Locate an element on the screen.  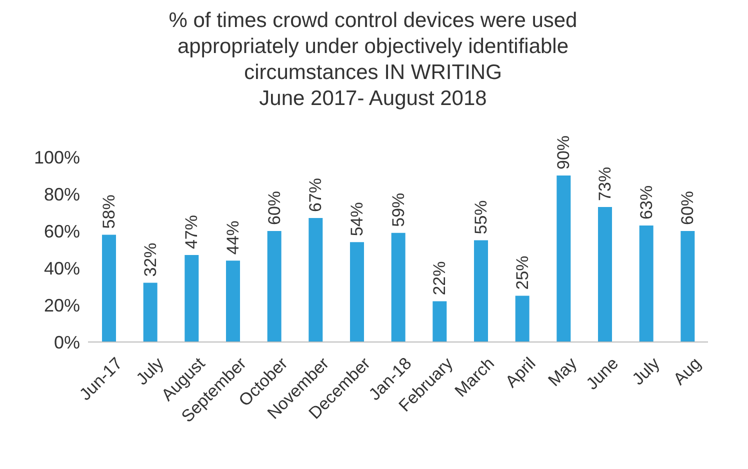
y-tick-label: 20% is located at coordinates (62, 305).